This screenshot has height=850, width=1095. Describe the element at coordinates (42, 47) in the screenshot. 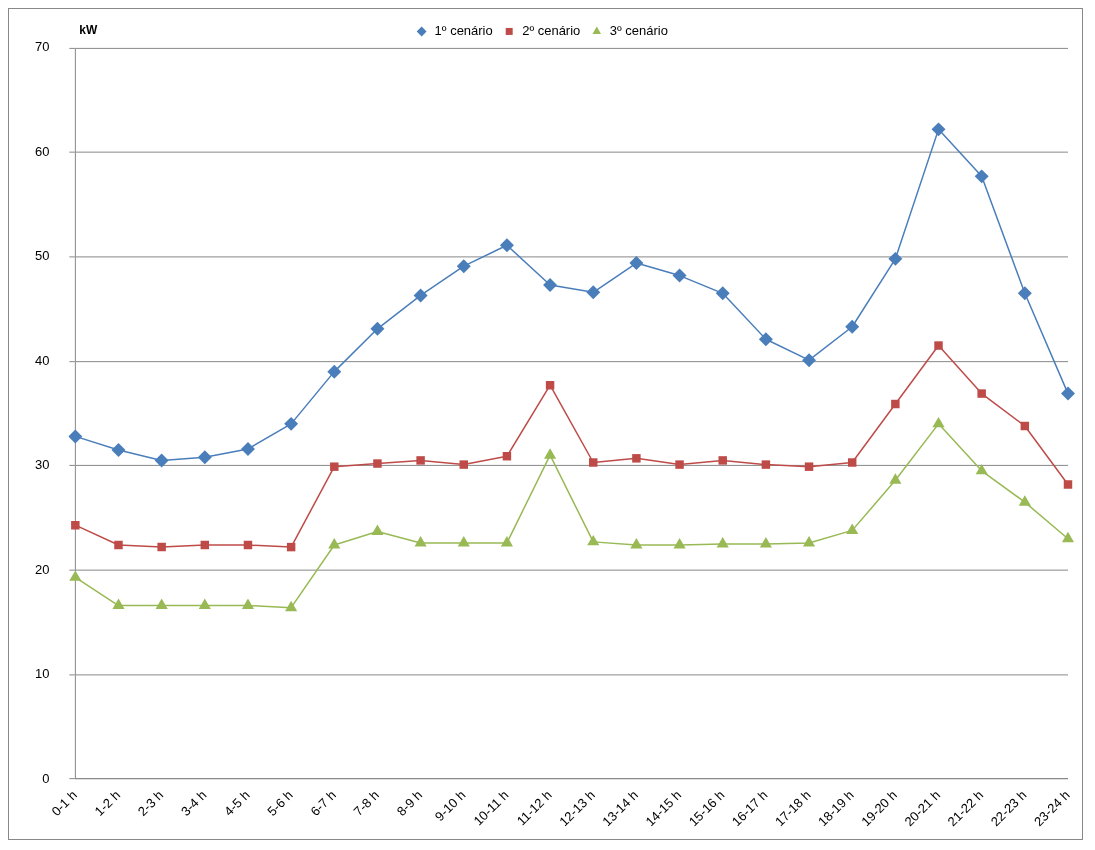

I see `y-tick-label: 70` at that location.